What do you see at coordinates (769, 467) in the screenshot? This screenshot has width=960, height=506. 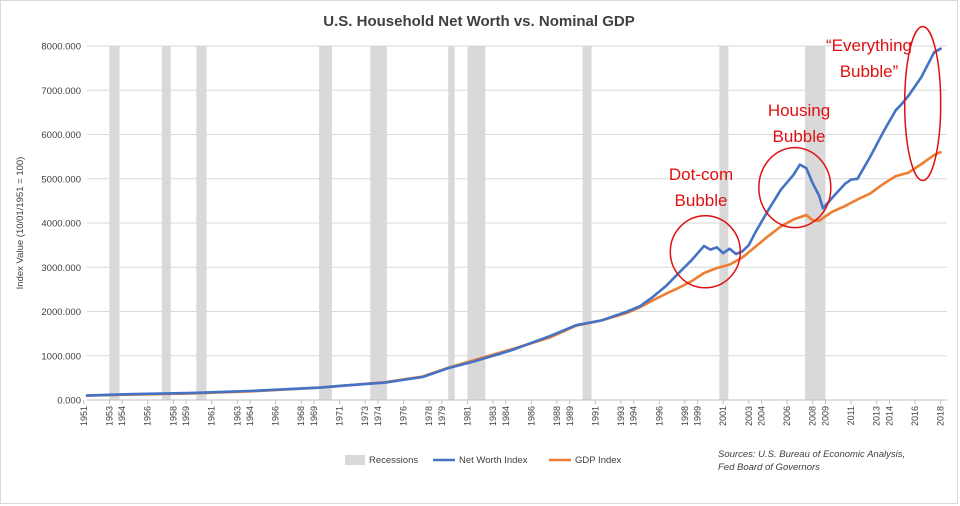 I see `source-line: Fed Board of Governors` at bounding box center [769, 467].